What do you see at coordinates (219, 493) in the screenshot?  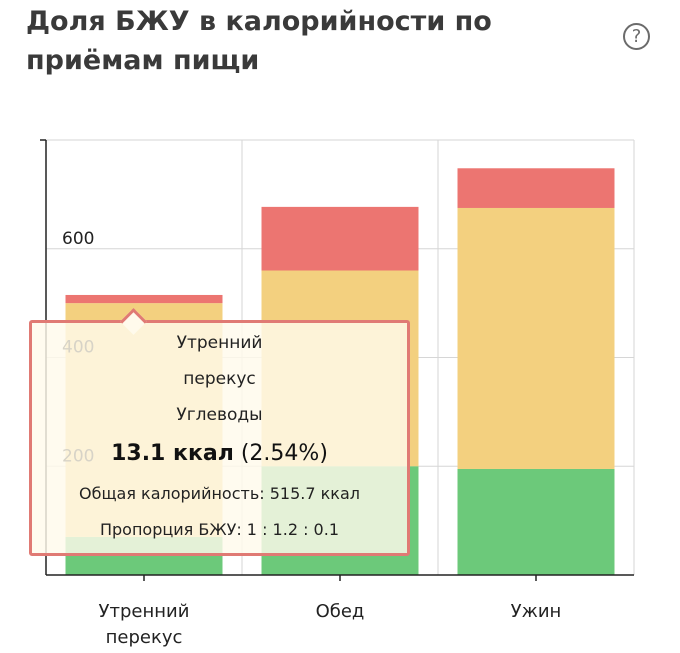 I see `tooltip-total: Общая калорийность: 515.7 ккал` at bounding box center [219, 493].